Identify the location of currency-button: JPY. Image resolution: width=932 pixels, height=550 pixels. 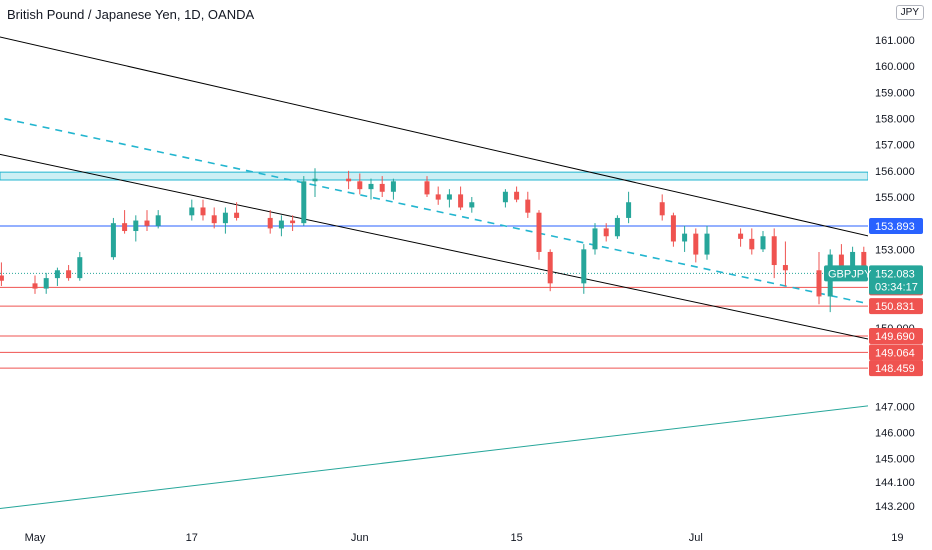
(909, 12).